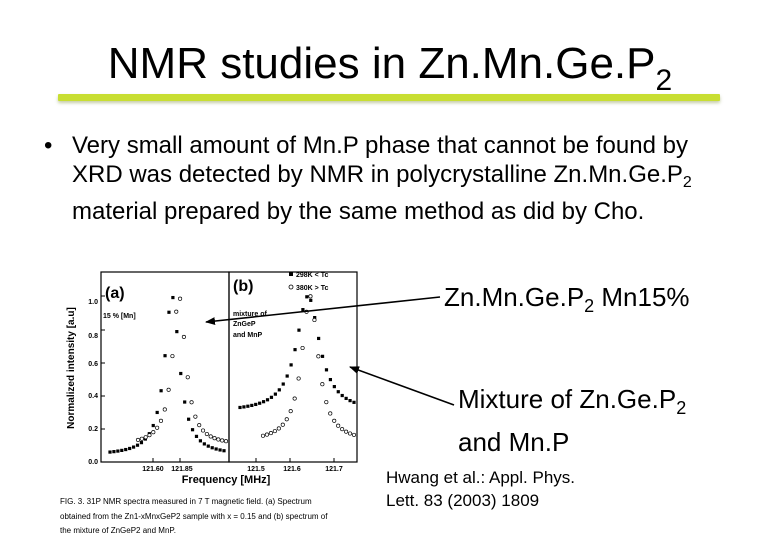  I want to click on slide-title-text: NMR studies in Zn.Mn.Ge.P, so click(381, 63).